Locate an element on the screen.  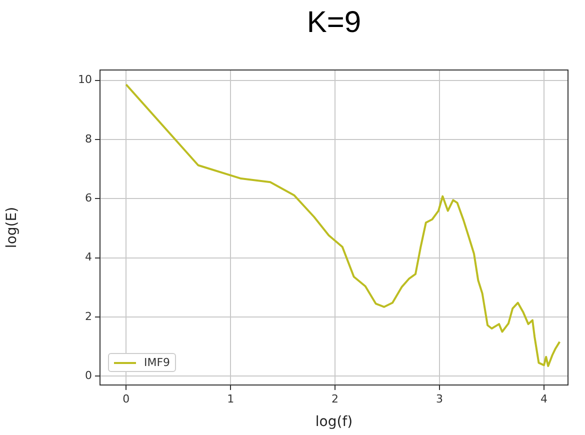
y-axis-title: log(E) is located at coordinates (12, 227).